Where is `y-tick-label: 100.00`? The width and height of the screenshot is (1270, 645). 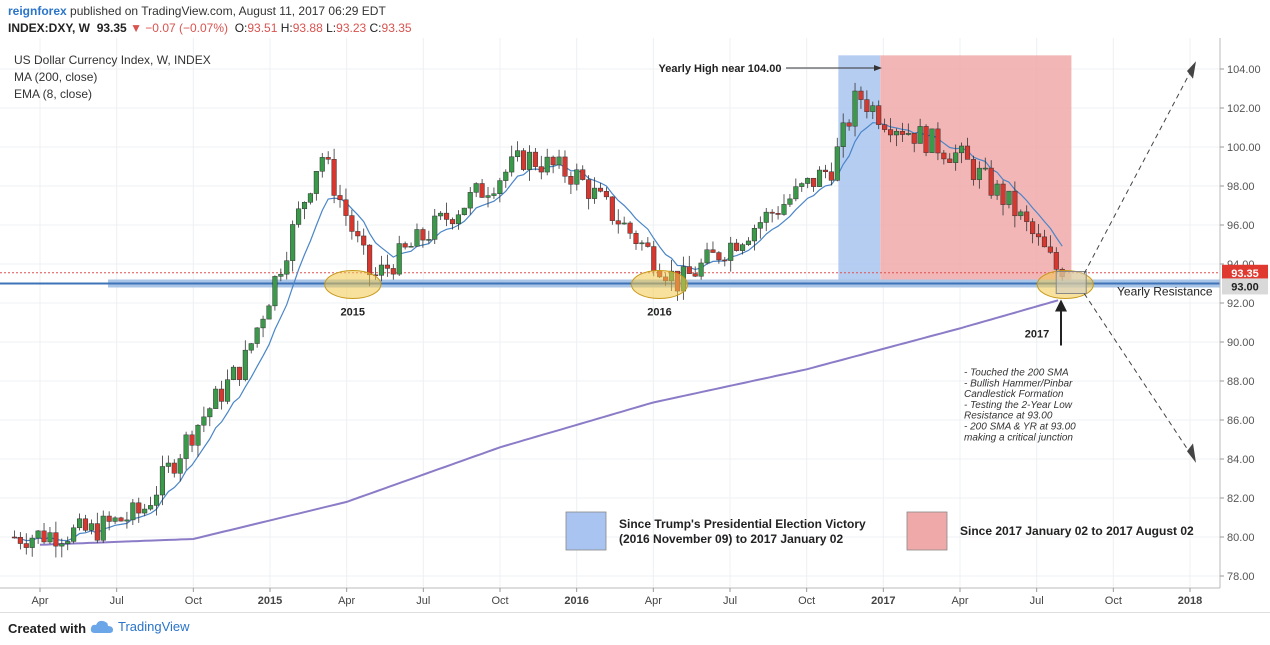
y-tick-label: 100.00 is located at coordinates (1244, 148).